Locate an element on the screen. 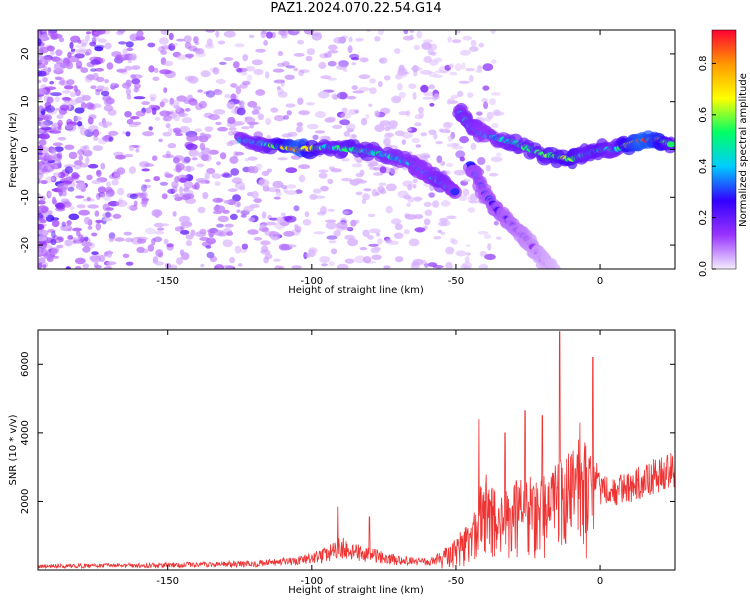  y-tick-label: 10 is located at coordinates (25, 101).